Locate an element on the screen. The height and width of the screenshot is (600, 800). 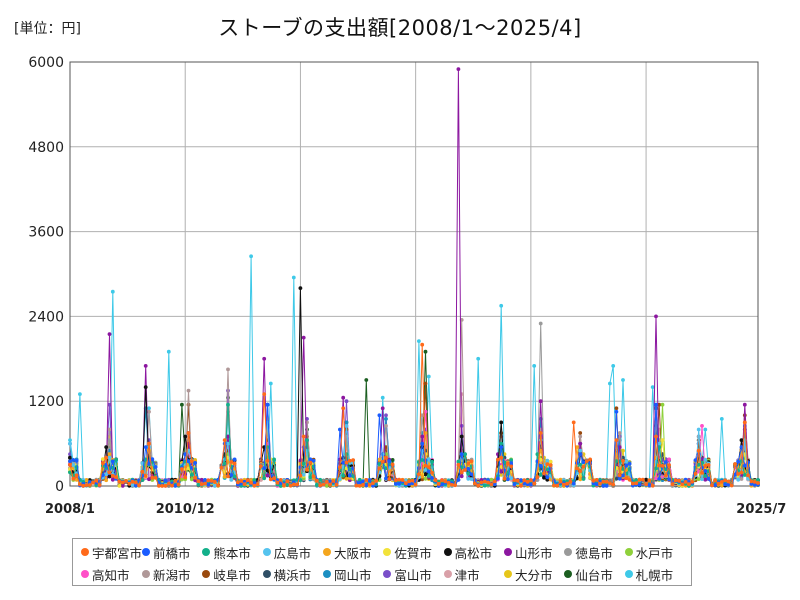
legend-label: 仙台市 is located at coordinates (594, 575).